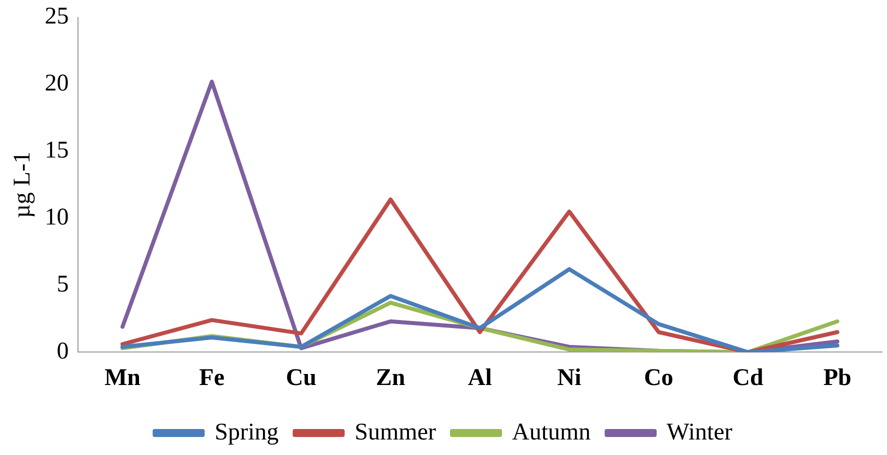 This screenshot has height=455, width=887. I want to click on x-tick-label: Fe, so click(212, 377).